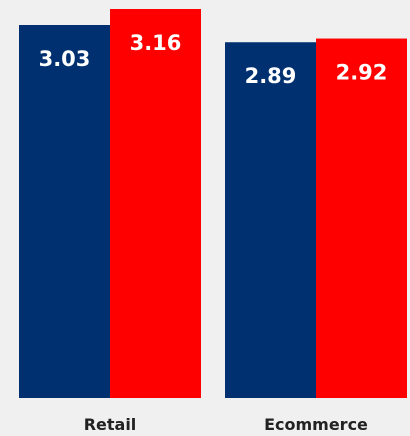 The width and height of the screenshot is (410, 436). I want to click on bar-value-label-retail-1: 3.16, so click(156, 43).